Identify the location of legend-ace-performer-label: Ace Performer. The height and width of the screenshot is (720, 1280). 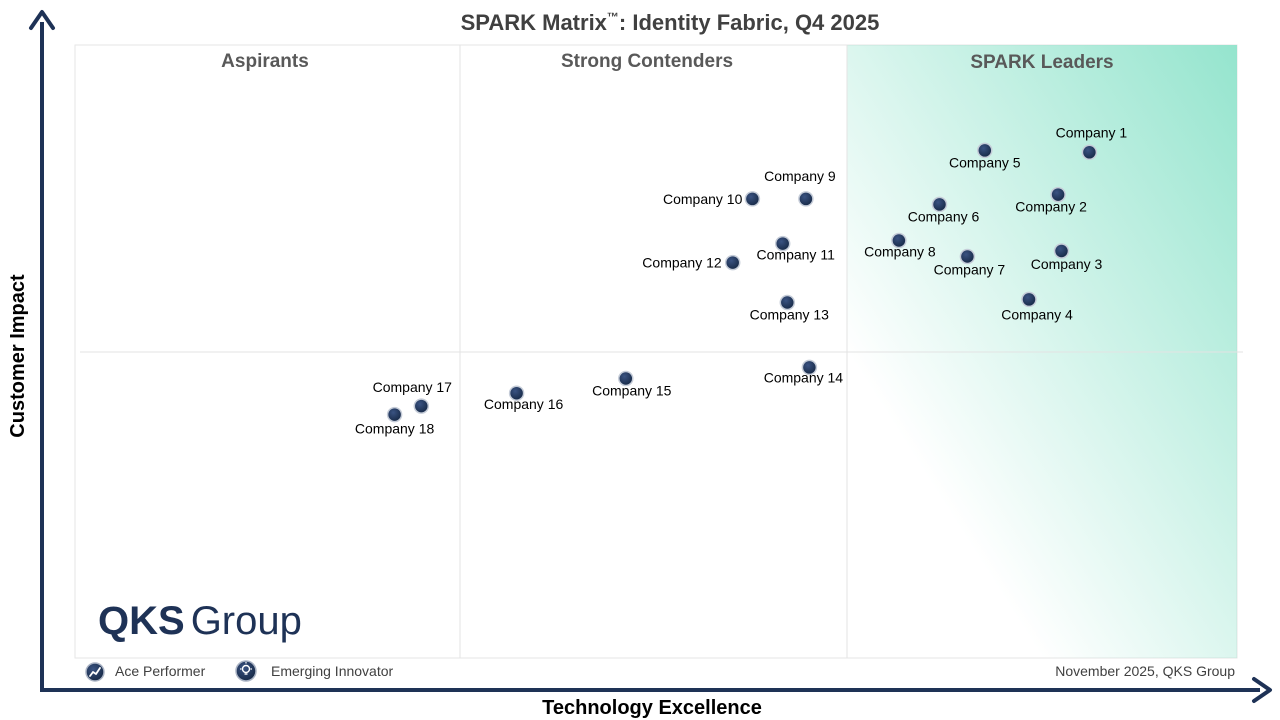
(160, 671).